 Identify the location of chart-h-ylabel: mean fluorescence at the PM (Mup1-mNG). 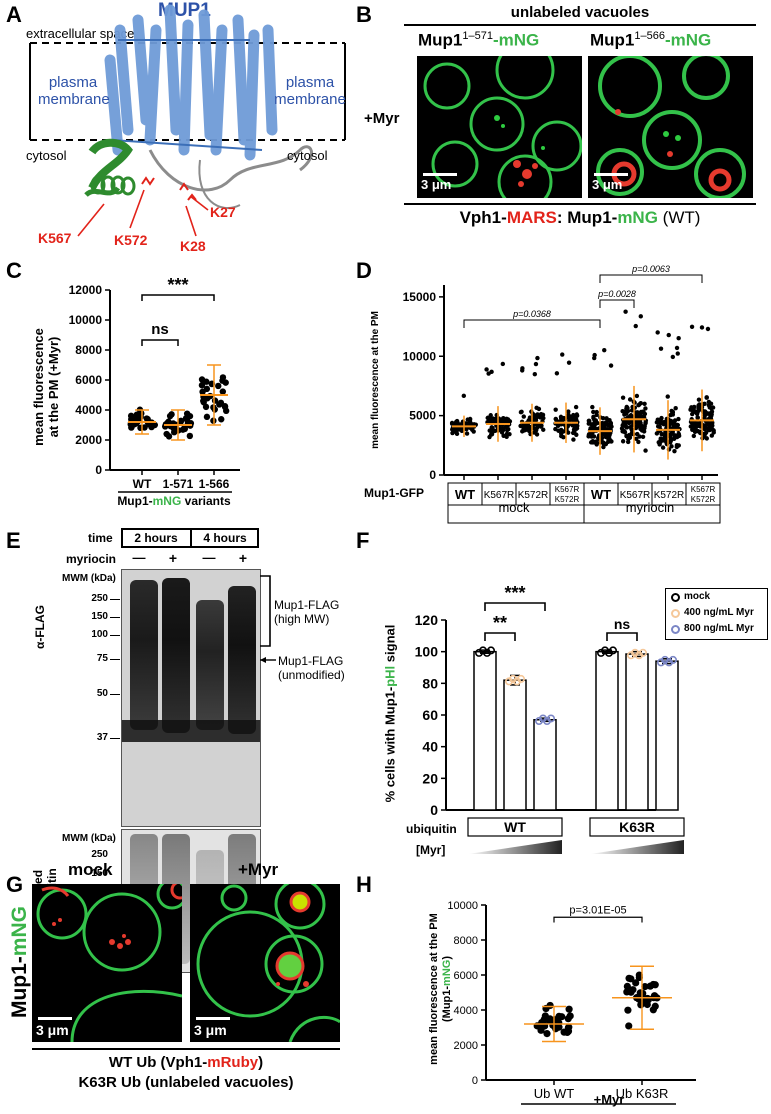
(440, 989).